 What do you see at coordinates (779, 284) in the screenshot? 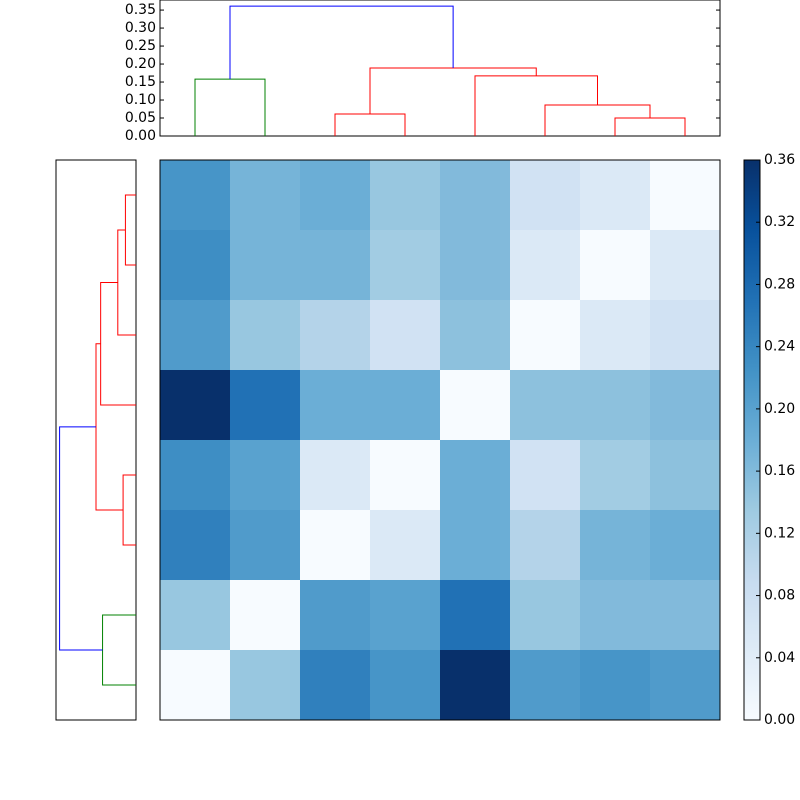
I see `colorbar-tick-label: 0.28` at bounding box center [779, 284].